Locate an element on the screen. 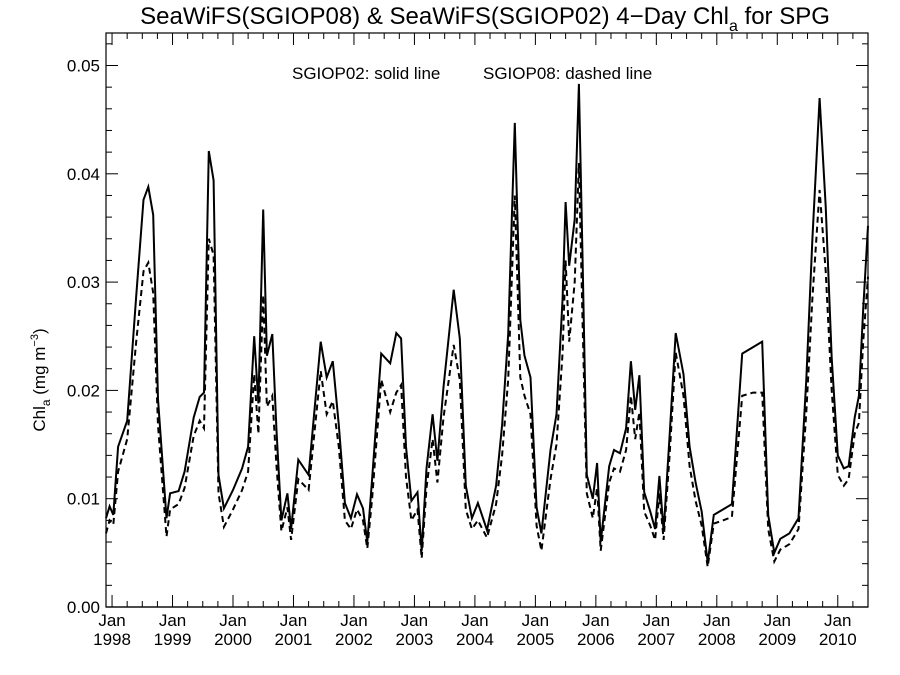  x-tick-year: 2004 is located at coordinates (475, 639).